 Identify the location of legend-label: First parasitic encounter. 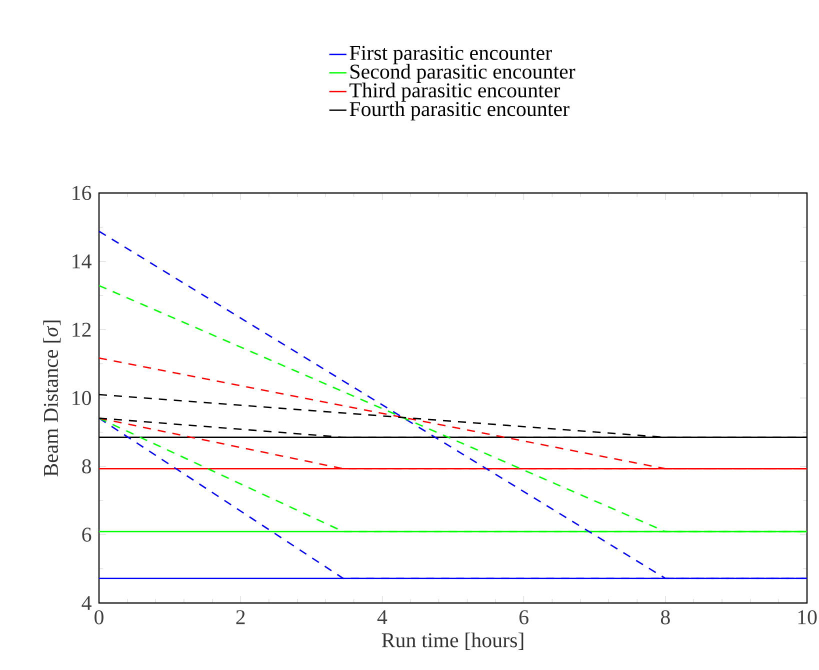
(451, 55).